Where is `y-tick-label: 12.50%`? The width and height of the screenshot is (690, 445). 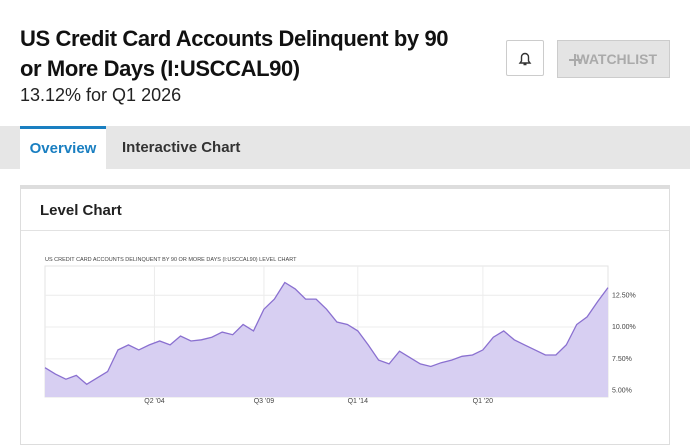
y-tick-label: 12.50% is located at coordinates (624, 295).